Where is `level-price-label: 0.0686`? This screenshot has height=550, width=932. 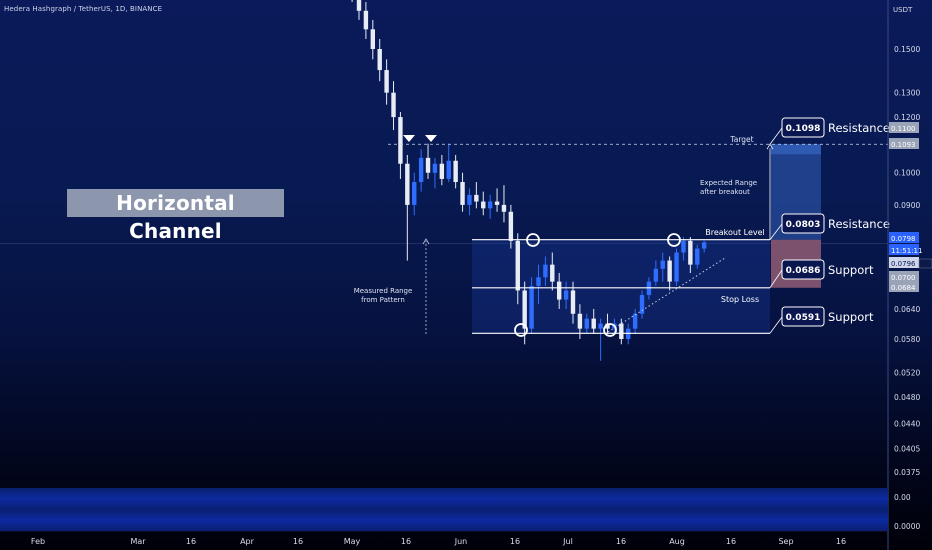 level-price-label: 0.0686 is located at coordinates (803, 271).